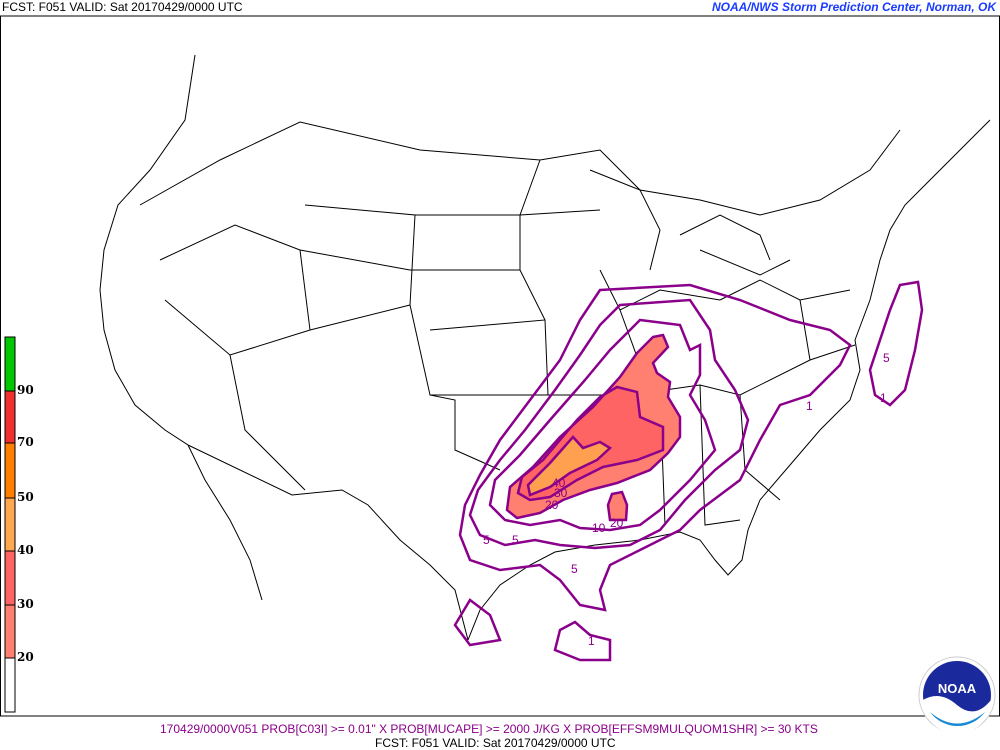  I want to click on east-coastline, so click(875, 310).